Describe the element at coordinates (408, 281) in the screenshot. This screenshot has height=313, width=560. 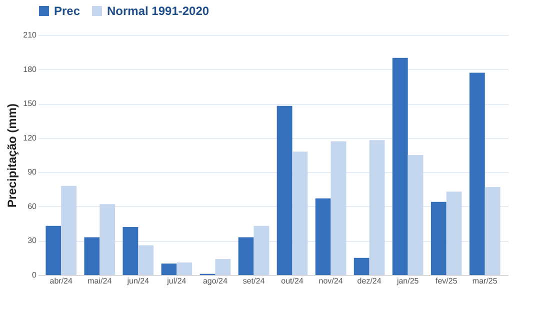
I see `x-tick-label: jan/25` at that location.